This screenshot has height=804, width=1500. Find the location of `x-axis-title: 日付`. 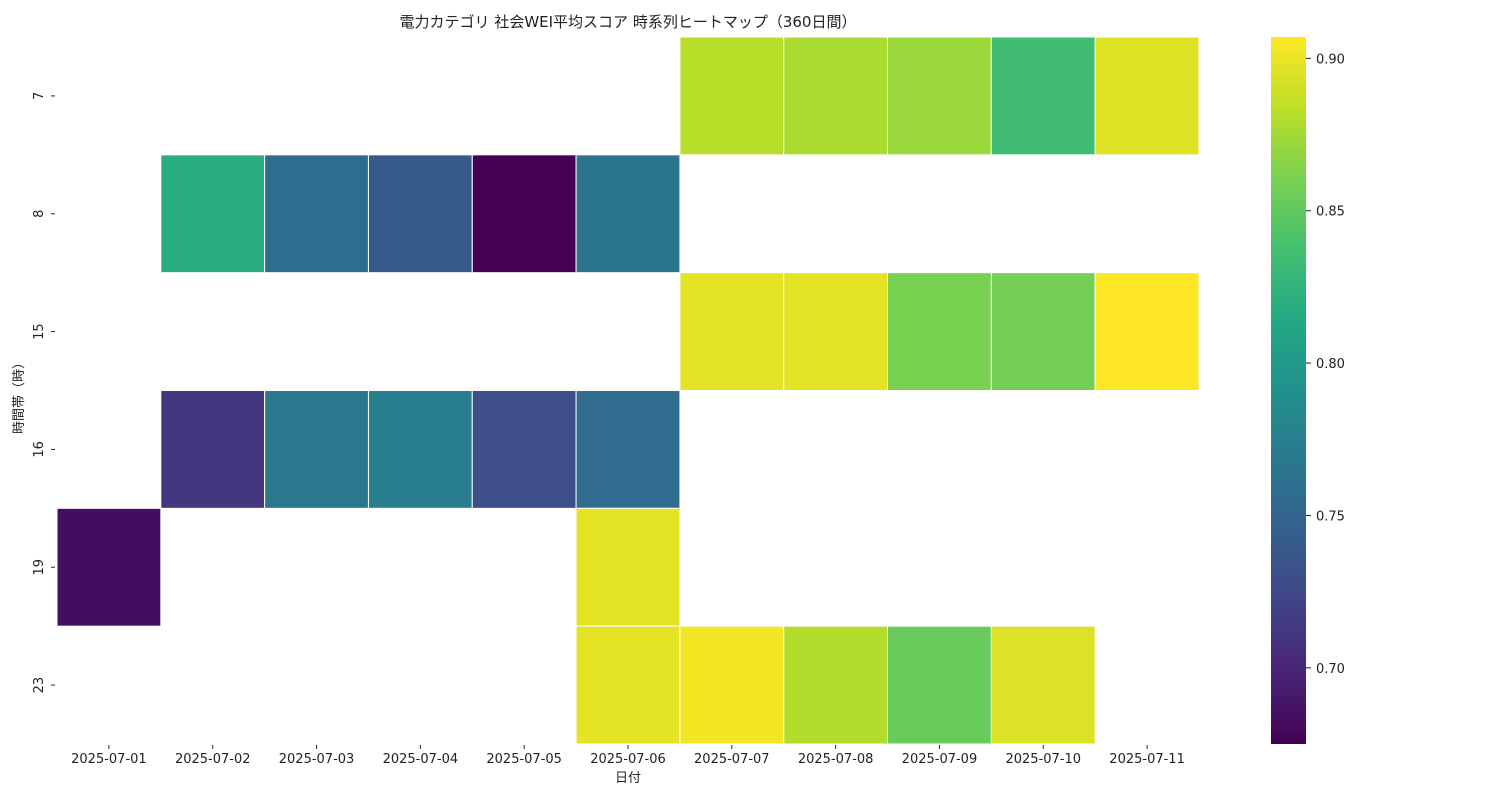

x-axis-title: 日付 is located at coordinates (628, 778).